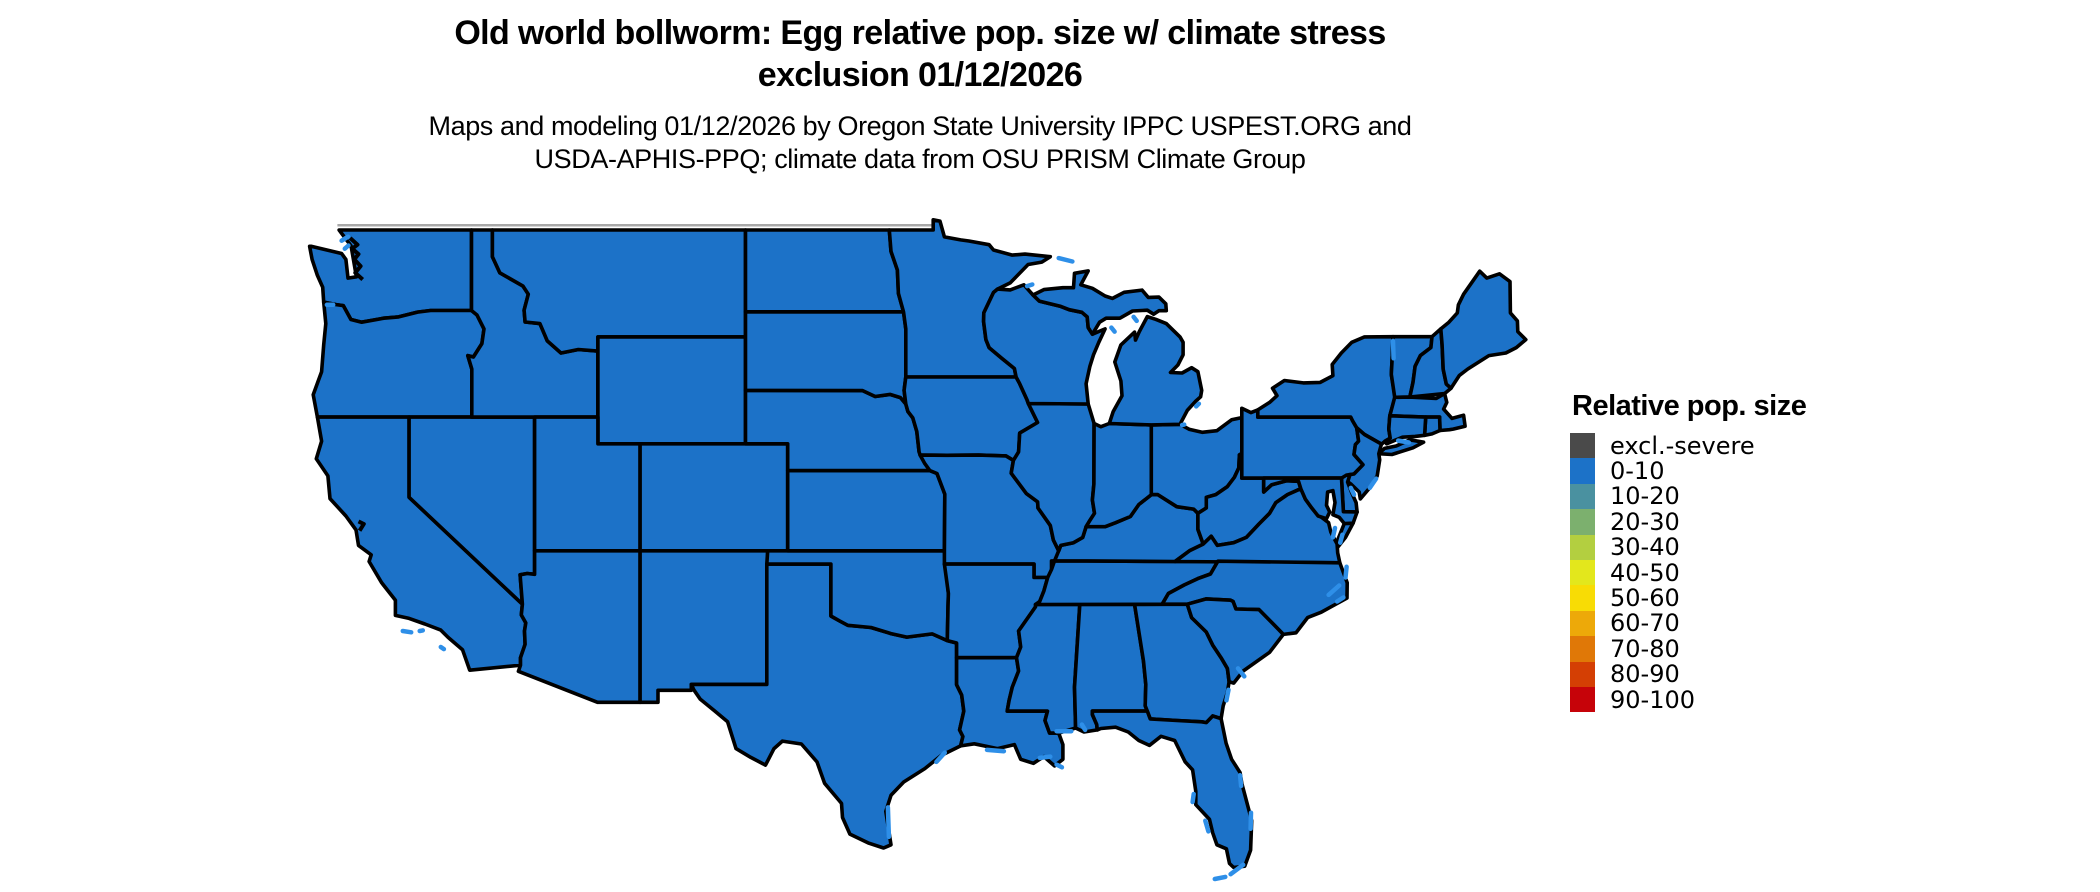 Image resolution: width=2100 pixels, height=892 pixels. I want to click on state-sc, so click(1235, 641).